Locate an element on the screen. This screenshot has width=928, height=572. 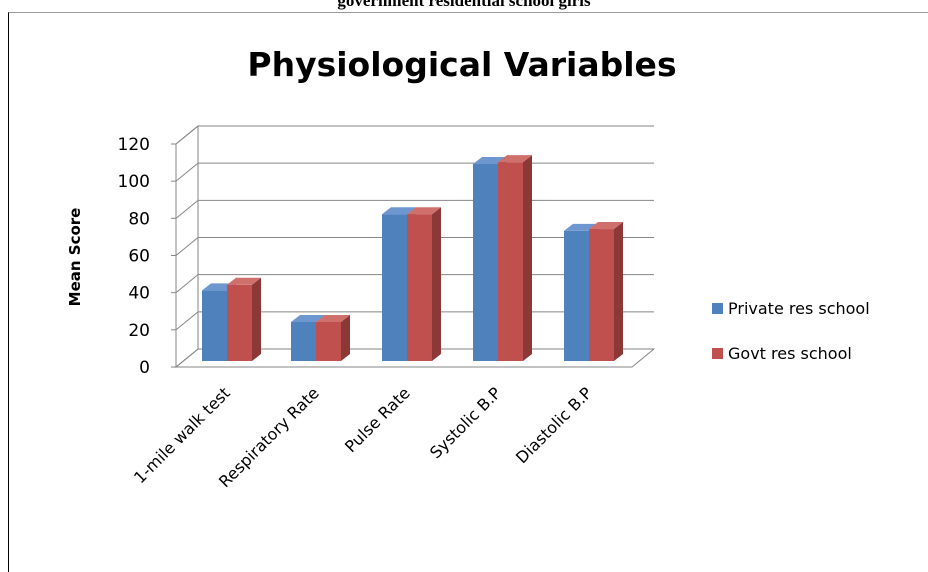
y-axis-label: Mean Score is located at coordinates (75, 257).